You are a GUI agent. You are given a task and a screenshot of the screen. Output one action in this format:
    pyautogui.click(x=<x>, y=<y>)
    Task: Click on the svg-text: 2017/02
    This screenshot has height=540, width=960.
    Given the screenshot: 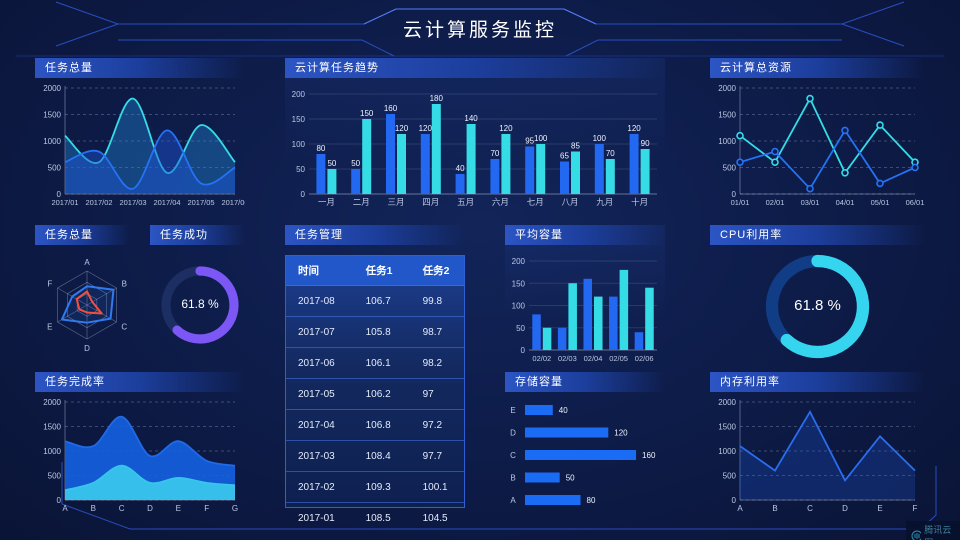 What is the action you would take?
    pyautogui.click(x=98, y=202)
    